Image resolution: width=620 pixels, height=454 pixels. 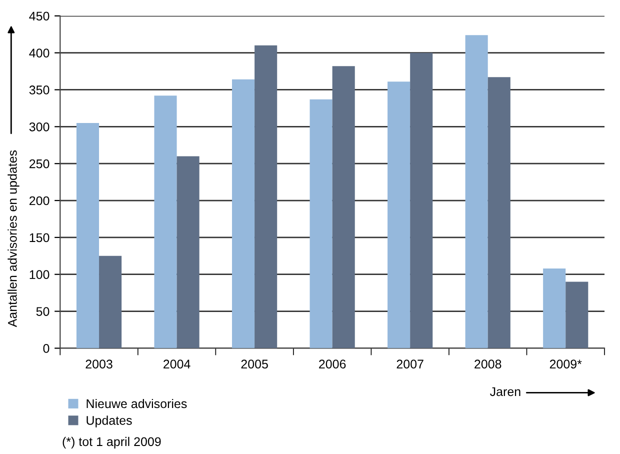 What do you see at coordinates (332, 364) in the screenshot?
I see `x-tick-label: 2006` at bounding box center [332, 364].